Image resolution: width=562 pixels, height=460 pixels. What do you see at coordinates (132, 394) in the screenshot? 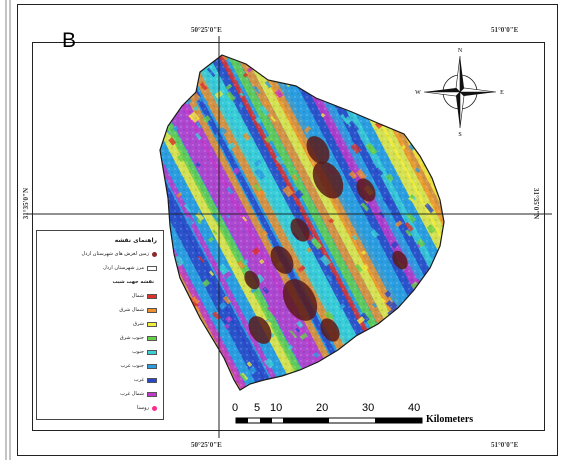
I see `legend-label: شمال غرب` at bounding box center [132, 394].